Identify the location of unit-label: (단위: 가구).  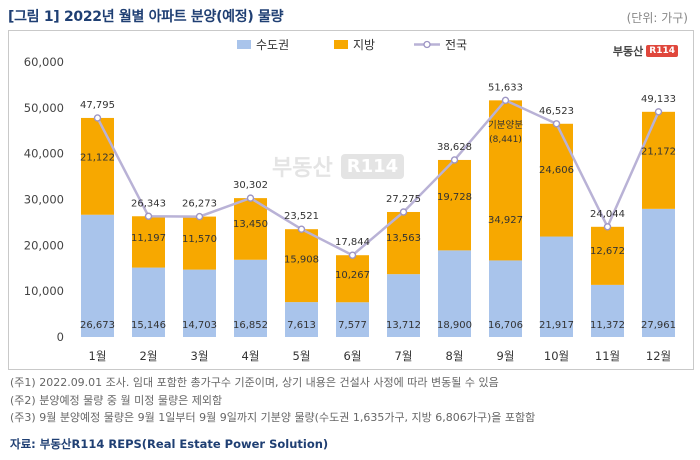
(657, 18).